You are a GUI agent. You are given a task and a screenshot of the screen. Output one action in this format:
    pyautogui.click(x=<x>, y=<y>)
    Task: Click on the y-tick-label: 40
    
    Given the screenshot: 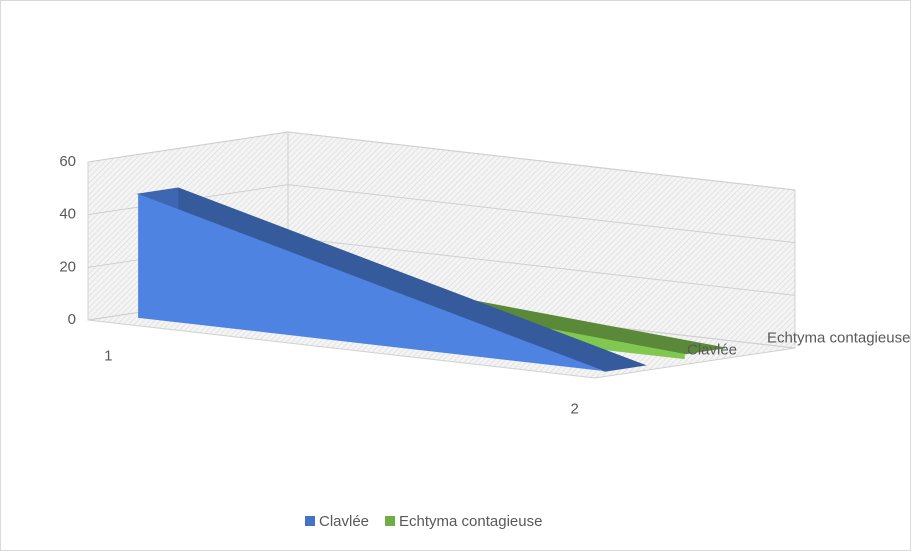 What is the action you would take?
    pyautogui.click(x=67, y=214)
    